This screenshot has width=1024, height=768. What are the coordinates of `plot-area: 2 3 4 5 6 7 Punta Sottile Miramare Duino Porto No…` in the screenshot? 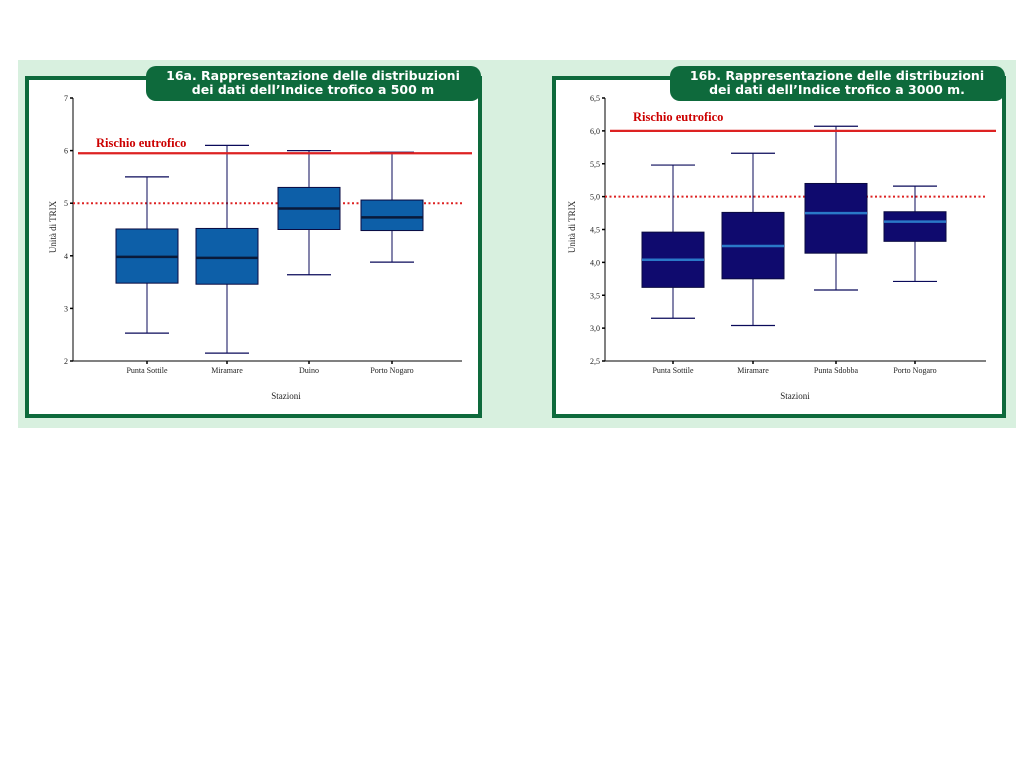 It's located at (268, 234).